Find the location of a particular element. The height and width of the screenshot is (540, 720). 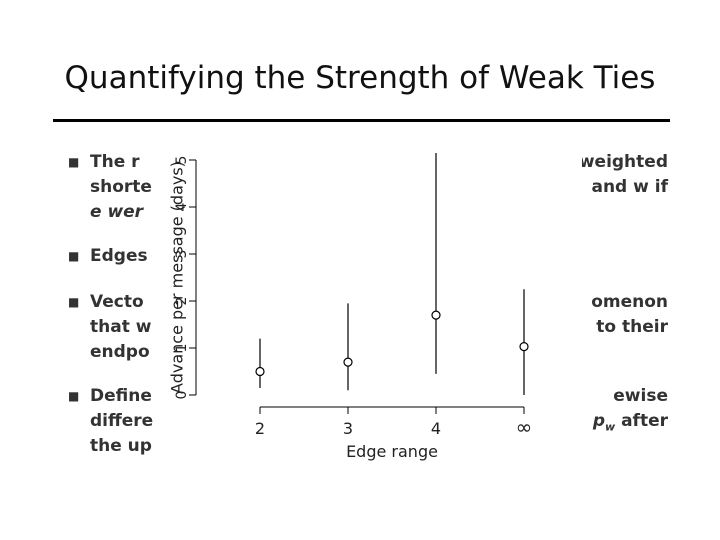

bullet-text: differe is located at coordinates (122, 421).